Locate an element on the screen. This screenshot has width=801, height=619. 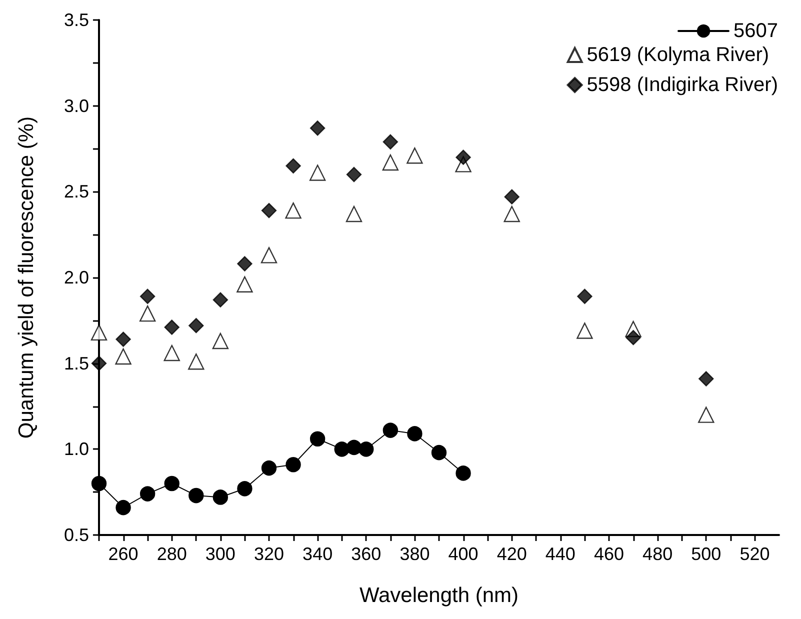
x-tick-label: 460 is located at coordinates (609, 554).